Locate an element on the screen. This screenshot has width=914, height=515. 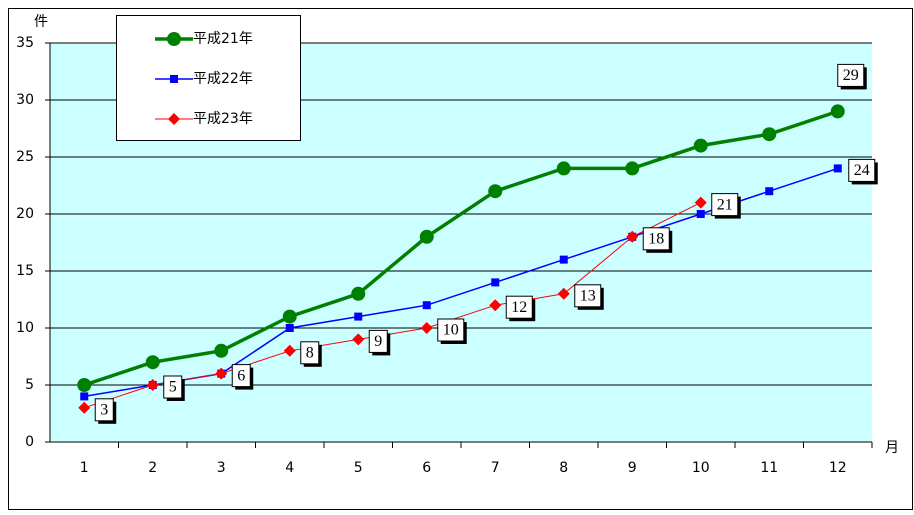
data-label: 12 is located at coordinates (519, 307).